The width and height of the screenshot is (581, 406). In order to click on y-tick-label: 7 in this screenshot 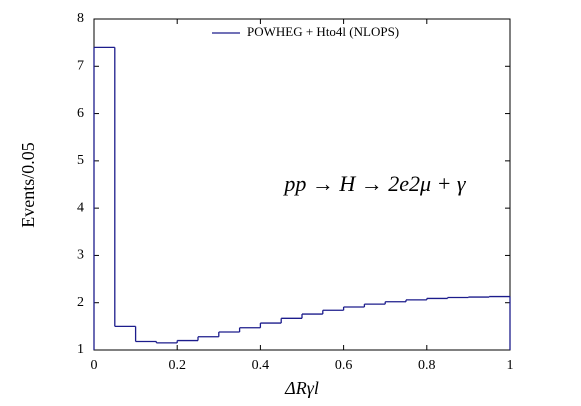, I will do `click(80, 66)`.